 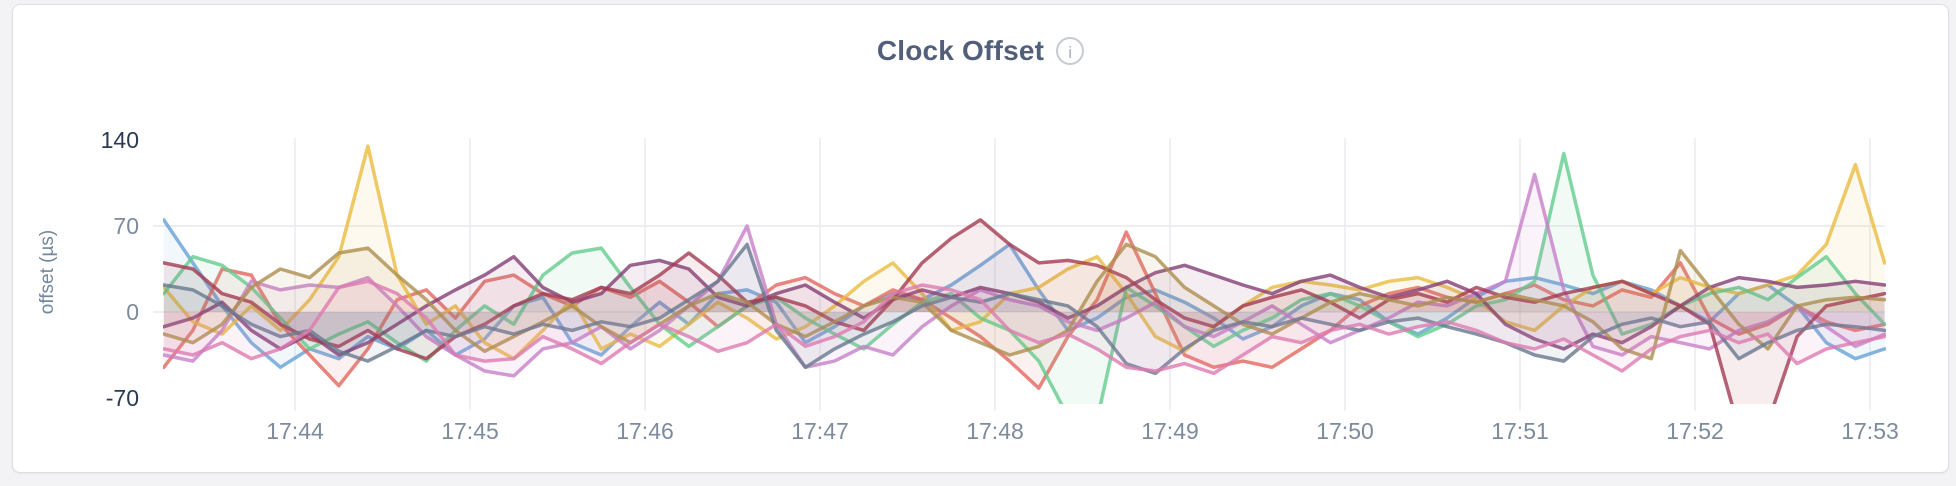 I want to click on chart-title: Clock Offset, so click(x=960, y=50).